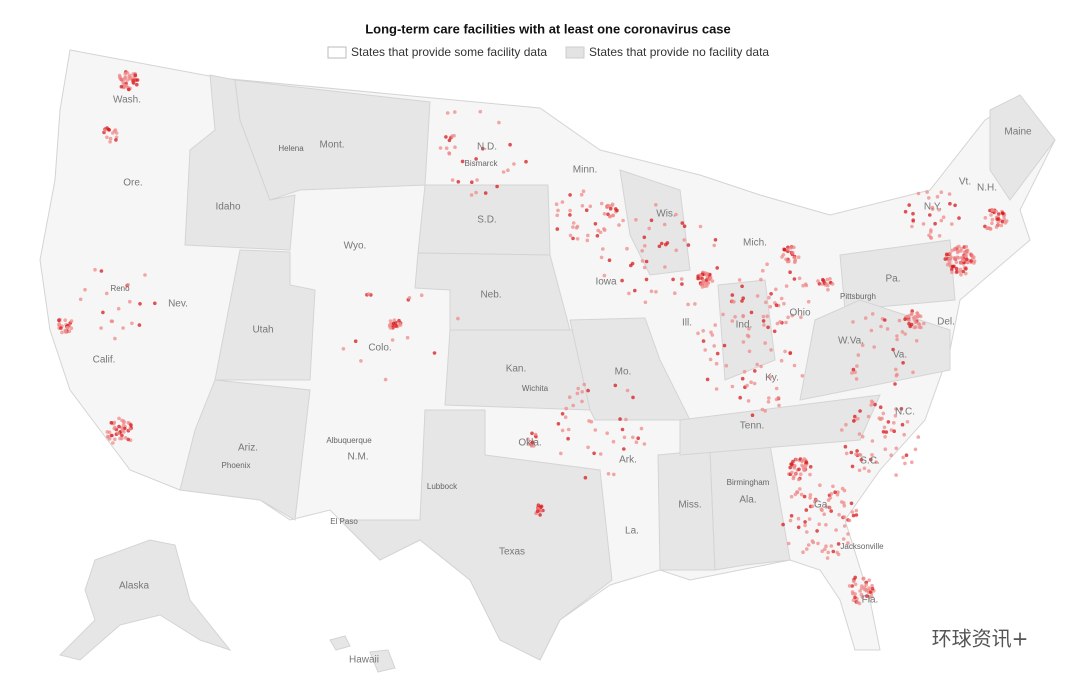 Image resolution: width=1080 pixels, height=691 pixels. What do you see at coordinates (449, 52) in the screenshot?
I see `legend-label: States that provide some facility data` at bounding box center [449, 52].